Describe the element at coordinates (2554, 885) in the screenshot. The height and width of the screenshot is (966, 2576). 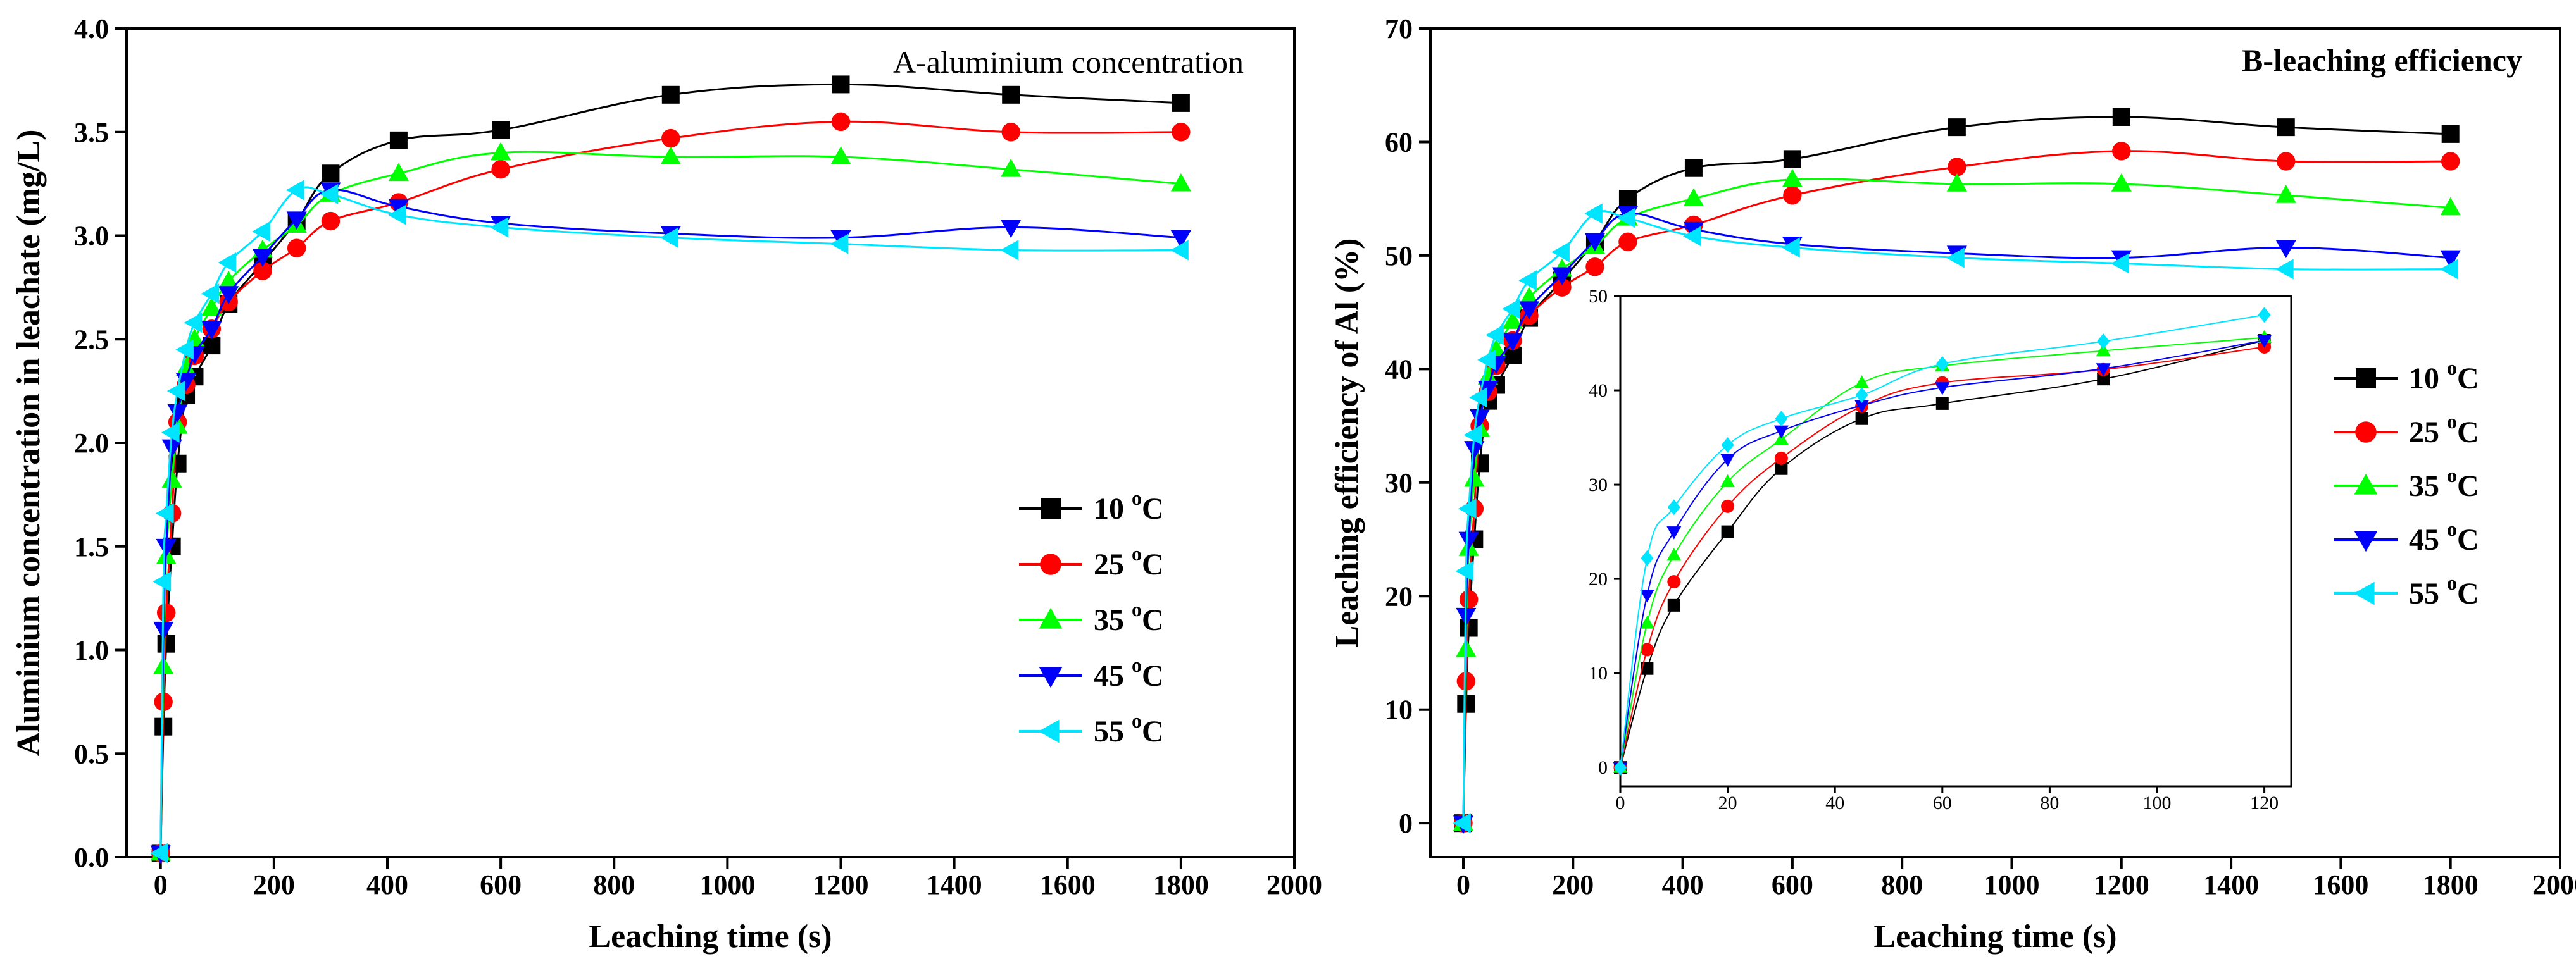
I see `panel-b-x-tick-label: 2000` at that location.